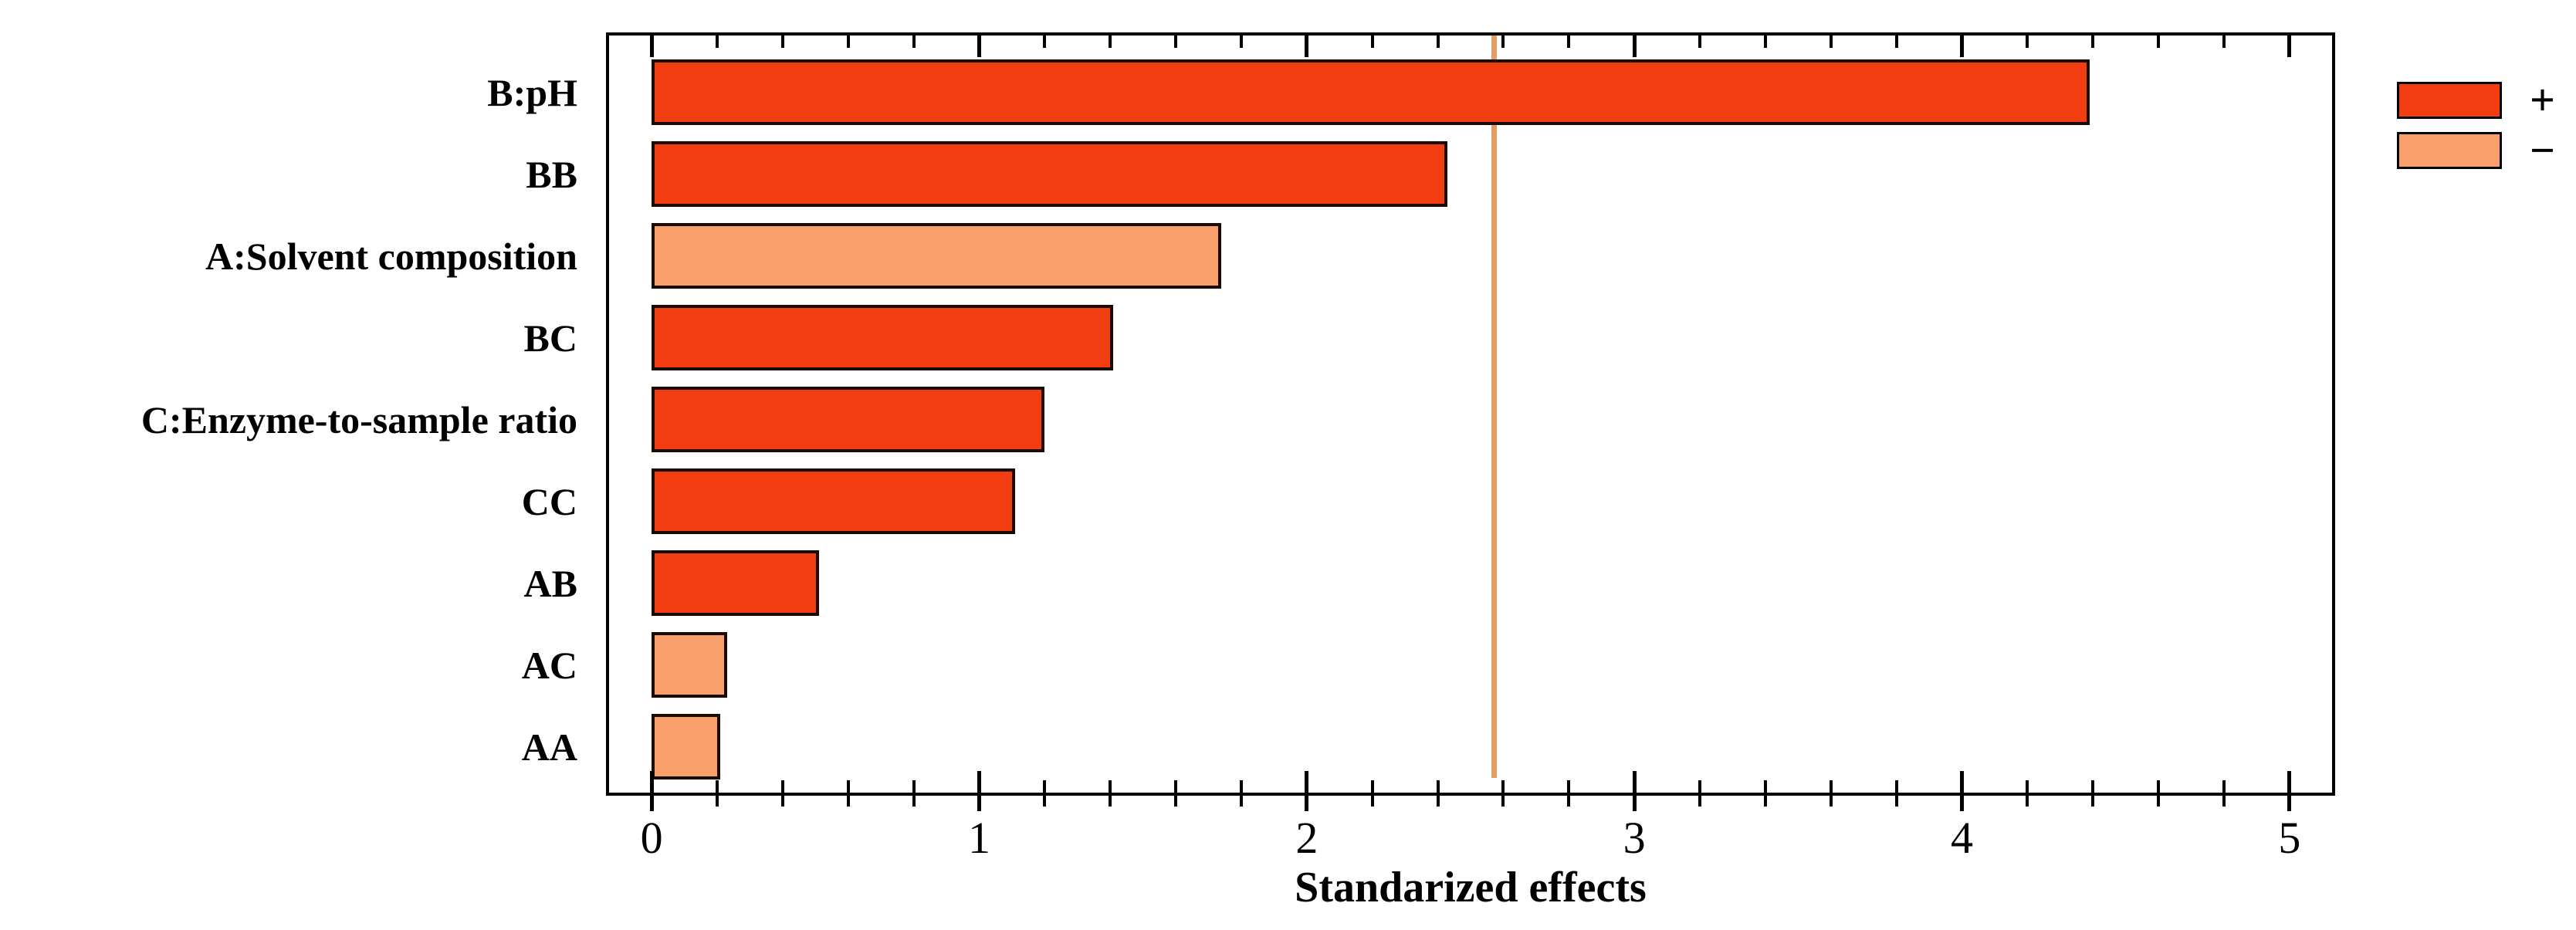  I want to click on bar-BC, so click(883, 337).